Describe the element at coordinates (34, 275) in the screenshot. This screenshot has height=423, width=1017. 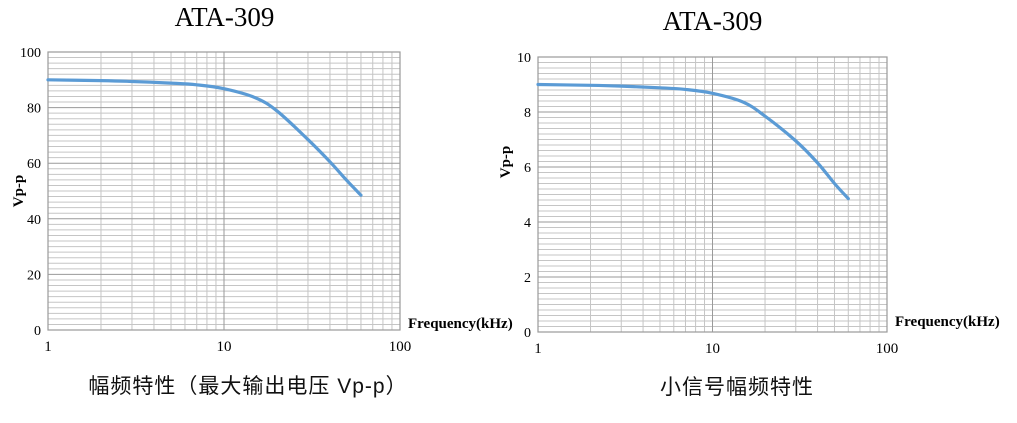
I see `y-tick-label: 20` at that location.